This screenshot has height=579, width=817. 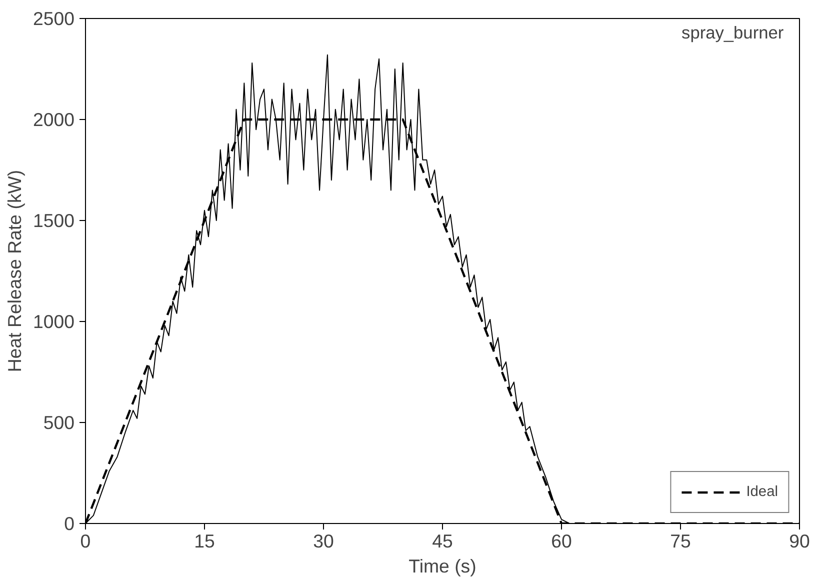 What do you see at coordinates (680, 541) in the screenshot?
I see `x-tick-label: 75` at bounding box center [680, 541].